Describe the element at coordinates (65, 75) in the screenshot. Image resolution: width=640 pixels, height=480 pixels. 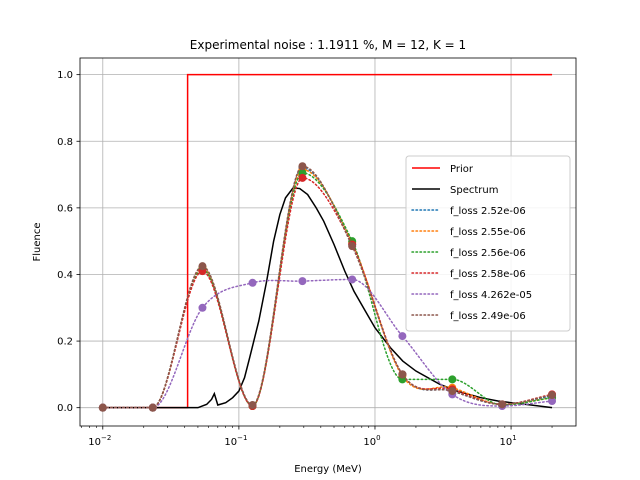
I see `y-tick-label: 1.0` at that location.